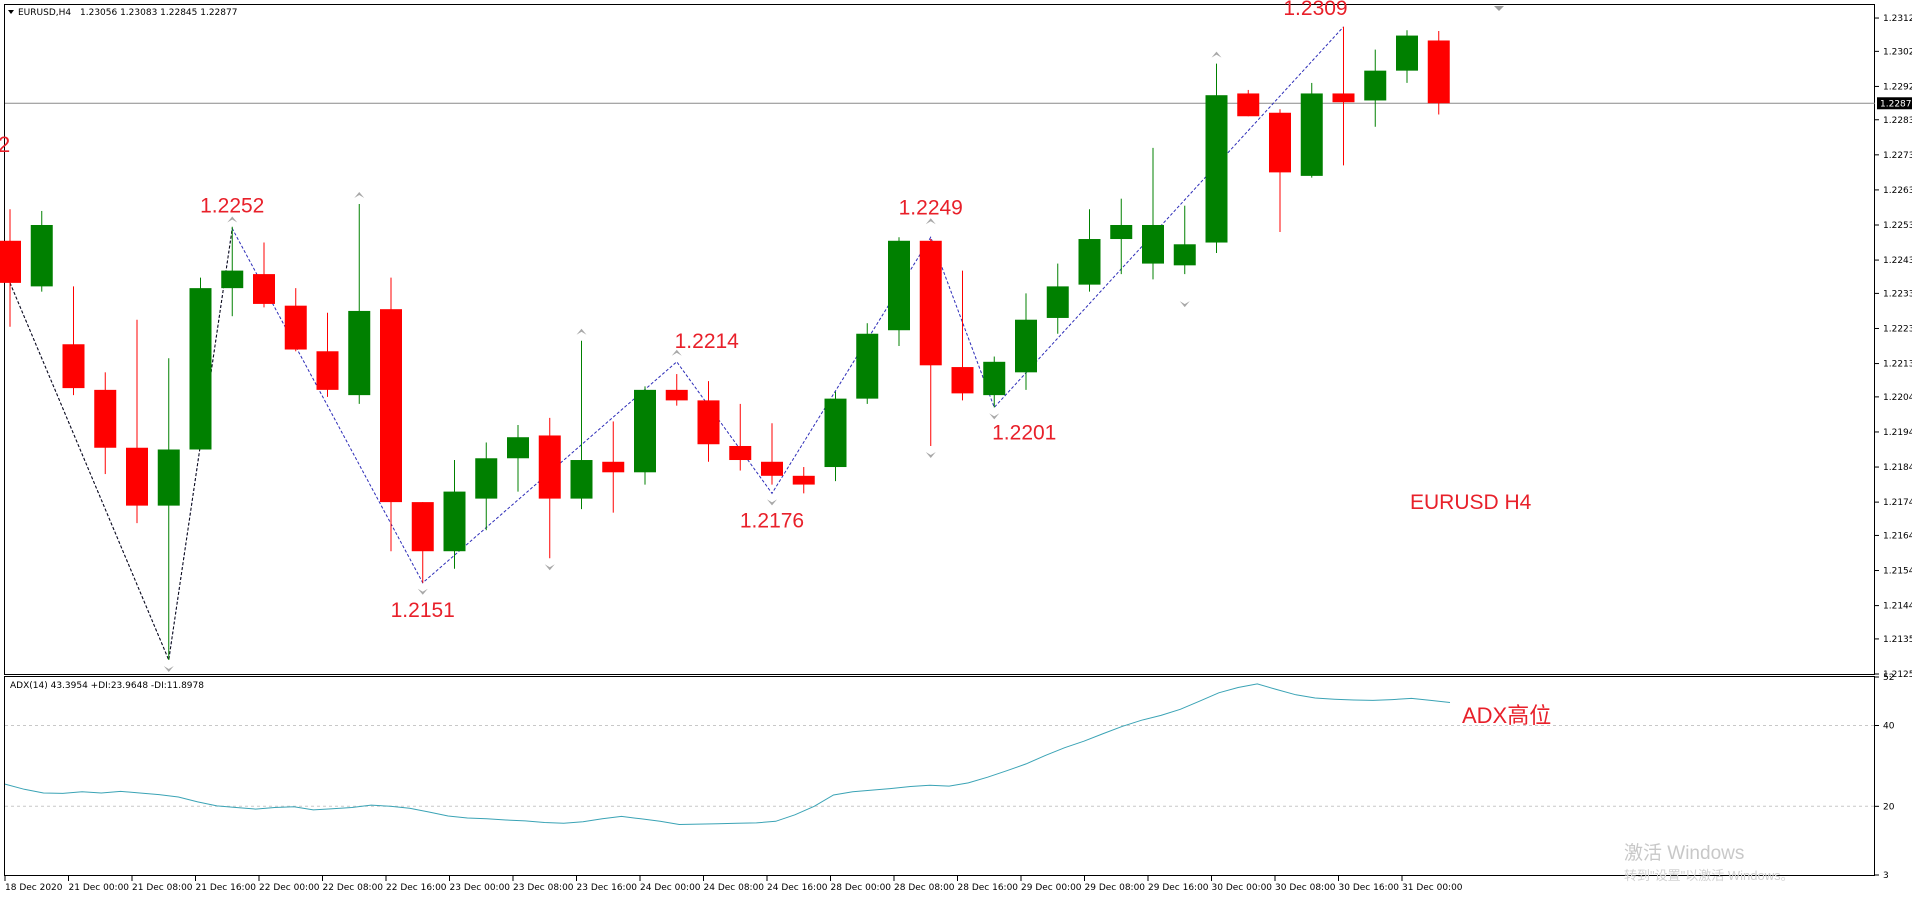 The width and height of the screenshot is (1912, 905). Describe the element at coordinates (232, 206) in the screenshot. I see `price-annotation: 1.2252` at that location.